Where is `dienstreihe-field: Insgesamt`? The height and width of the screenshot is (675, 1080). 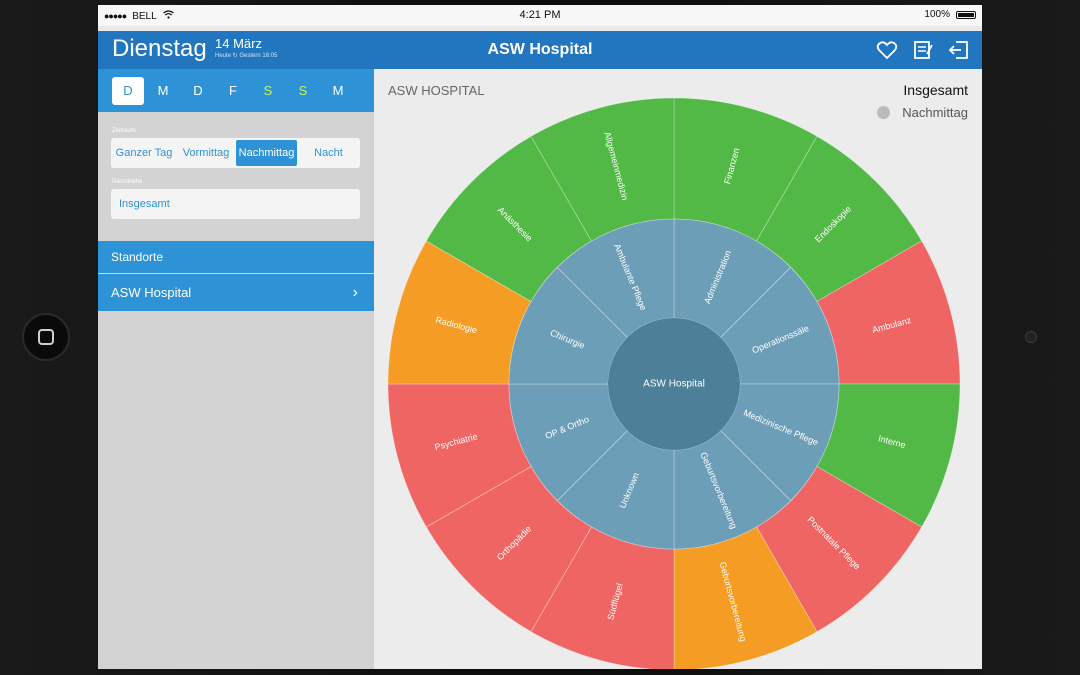 dienstreihe-field: Insgesamt is located at coordinates (235, 204).